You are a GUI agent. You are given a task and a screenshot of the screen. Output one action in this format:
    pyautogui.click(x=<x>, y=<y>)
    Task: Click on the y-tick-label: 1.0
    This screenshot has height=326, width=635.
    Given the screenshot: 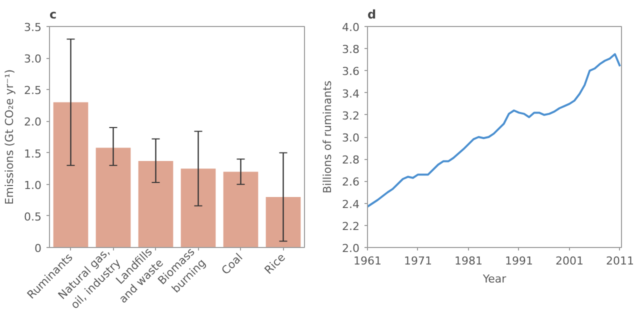 What is the action you would take?
    pyautogui.click(x=33, y=185)
    